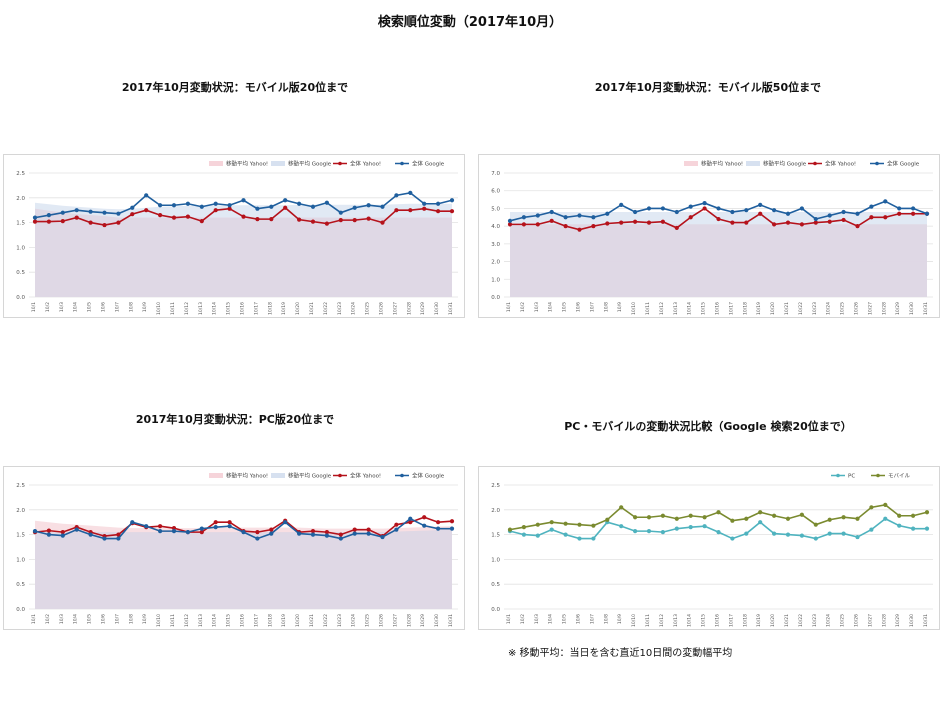 The width and height of the screenshot is (940, 705). Describe the element at coordinates (718, 517) in the screenshot. I see `series-line` at that location.